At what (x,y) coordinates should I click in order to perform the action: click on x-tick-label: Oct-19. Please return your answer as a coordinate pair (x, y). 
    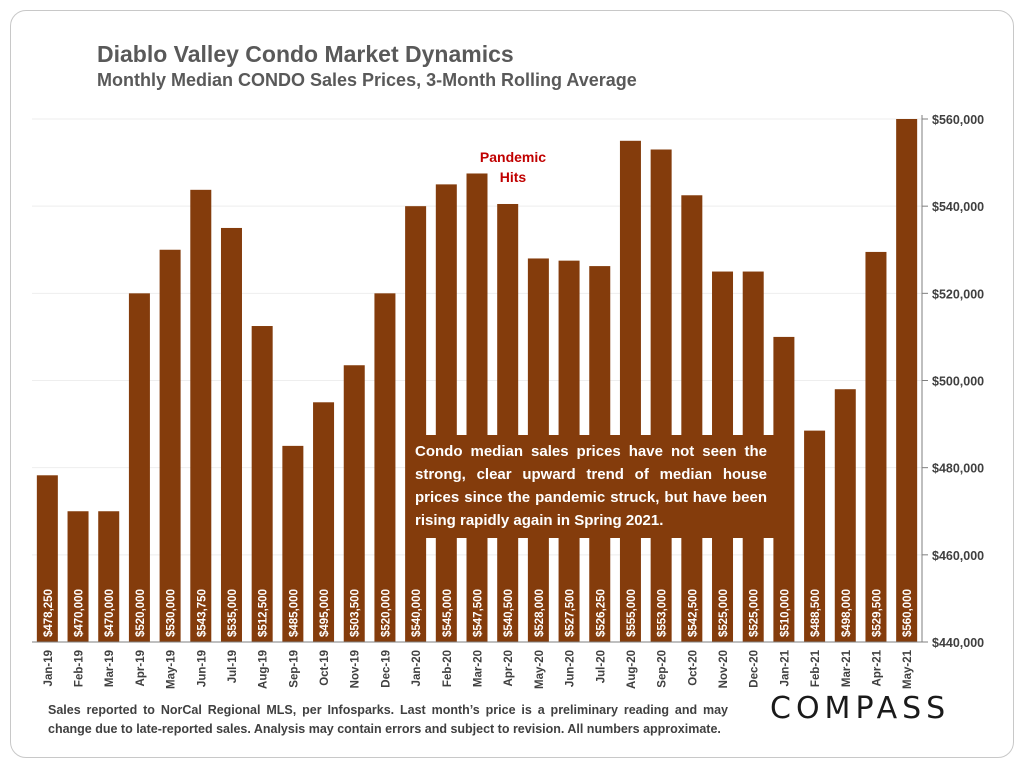
    Looking at the image, I should click on (325, 668).